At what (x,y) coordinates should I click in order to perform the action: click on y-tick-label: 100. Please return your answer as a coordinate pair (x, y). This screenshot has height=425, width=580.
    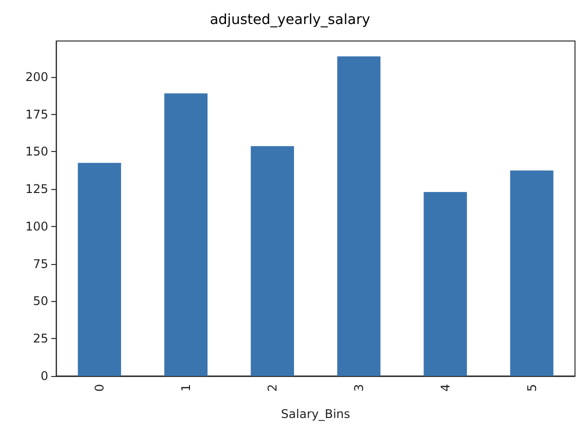
    Looking at the image, I should click on (36, 226).